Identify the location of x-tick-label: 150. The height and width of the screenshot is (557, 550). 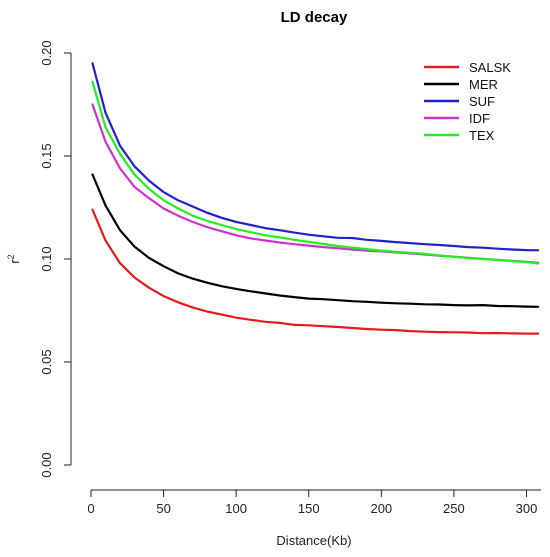
(309, 508).